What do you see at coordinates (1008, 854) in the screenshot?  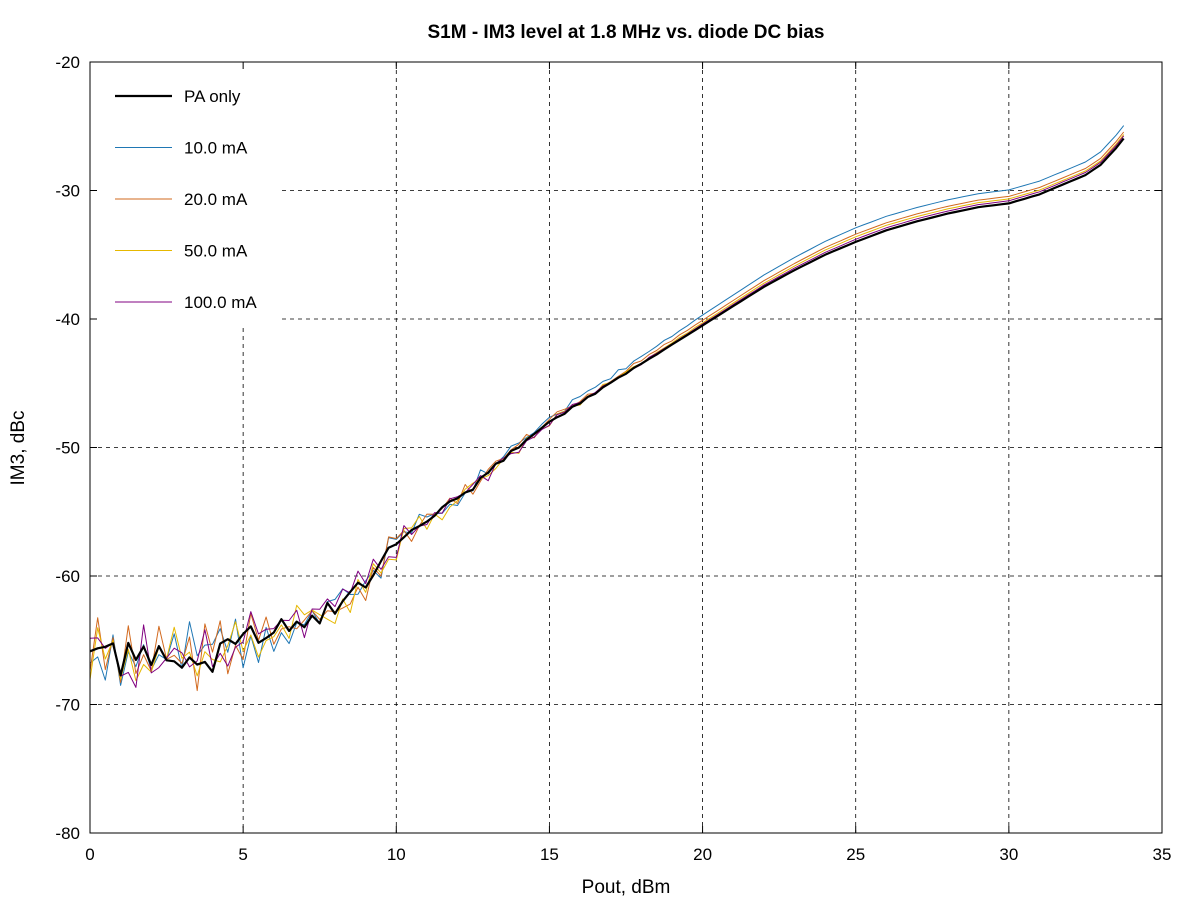 I see `x-tick-label: 30` at bounding box center [1008, 854].